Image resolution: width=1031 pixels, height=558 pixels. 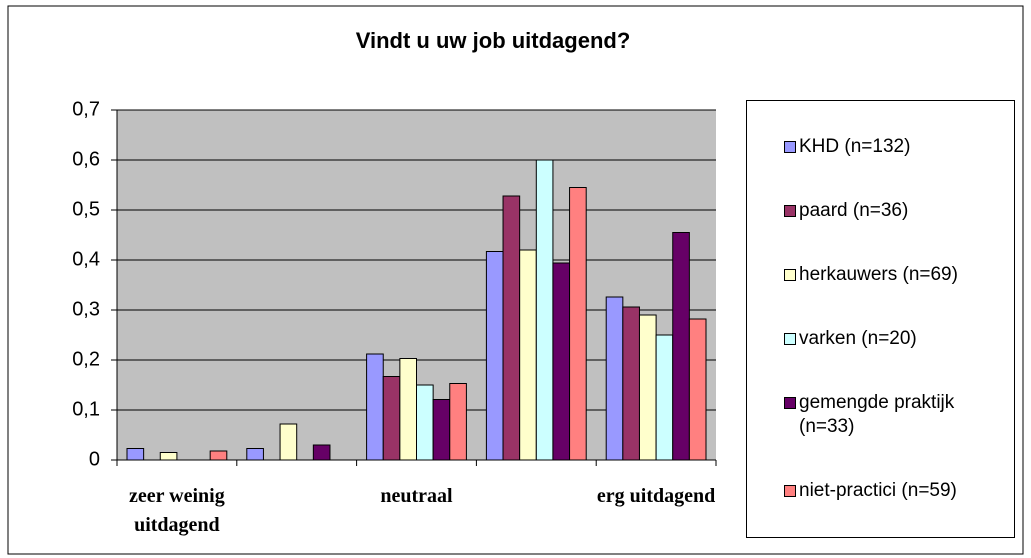 I want to click on x-tick-label: zeer weinig uitdagend, so click(x=177, y=510).